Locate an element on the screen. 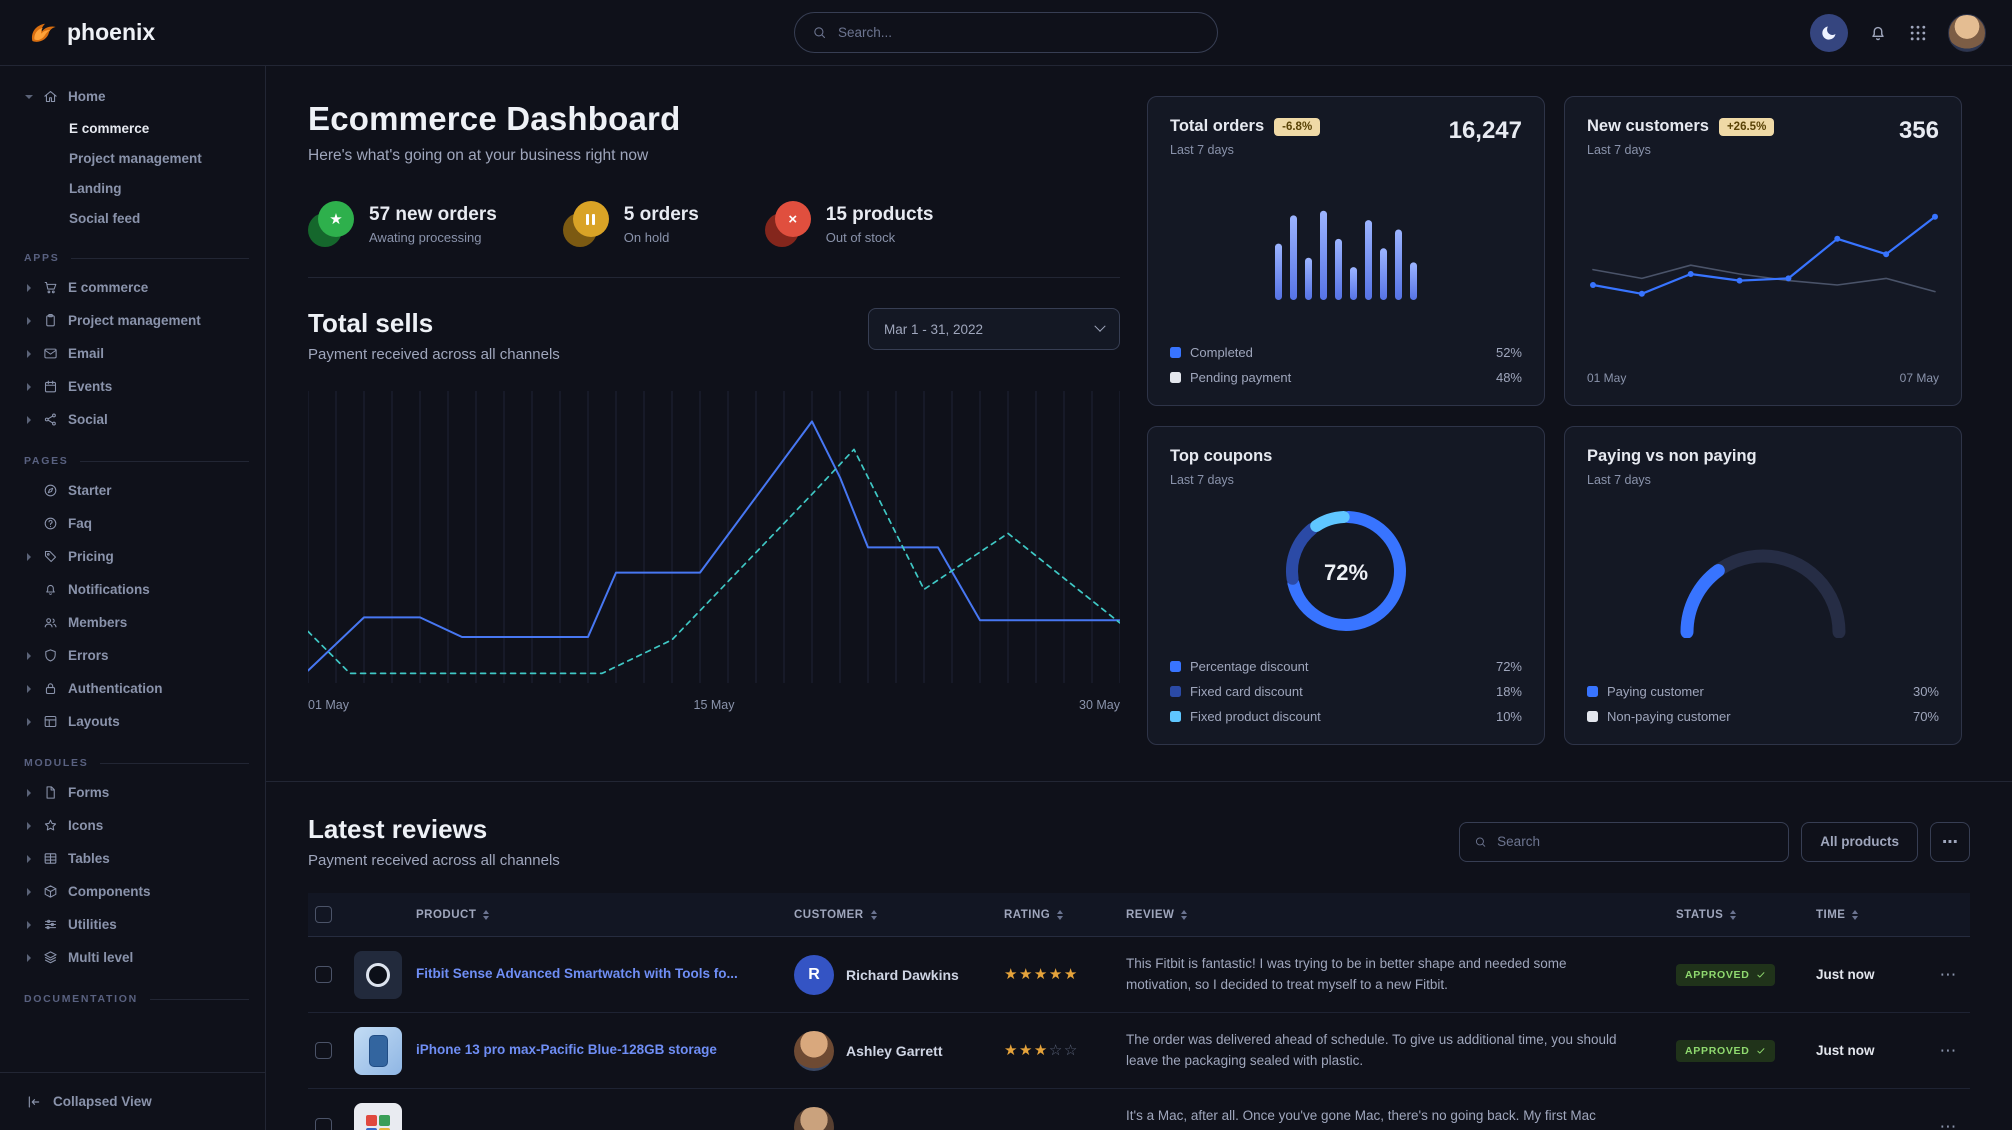 This screenshot has height=1130, width=2012. sidebar-item-home-landing: Landing is located at coordinates (95, 188).